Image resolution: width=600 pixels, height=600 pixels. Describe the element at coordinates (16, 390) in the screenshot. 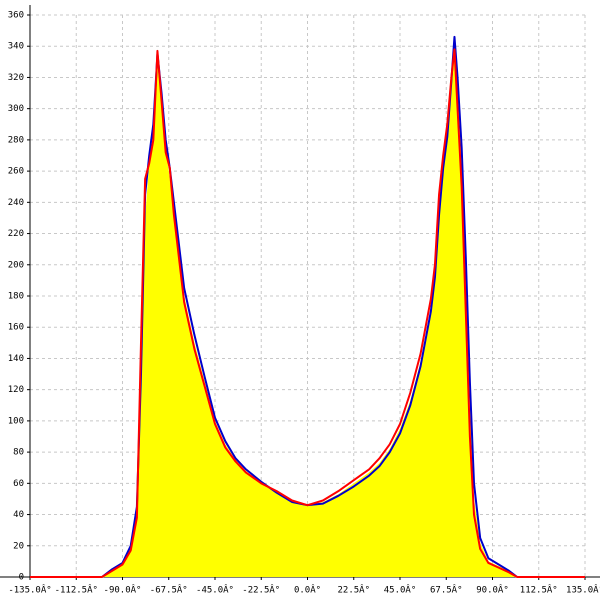

I see `y-tick-label: 120` at that location.